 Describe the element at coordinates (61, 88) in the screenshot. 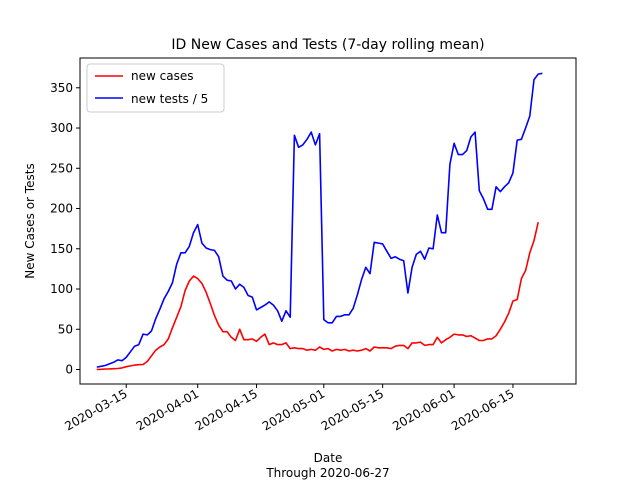

I see `y-tick-label: 350` at that location.